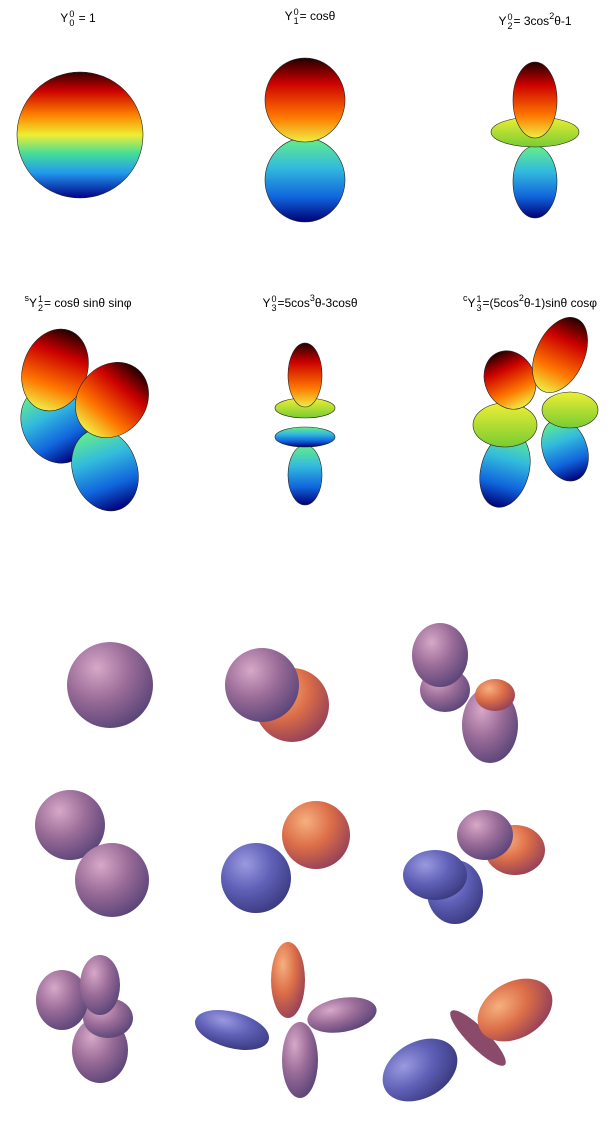 This screenshot has height=1124, width=613. What do you see at coordinates (85, 18) in the screenshot?
I see `label-text: = 1` at bounding box center [85, 18].